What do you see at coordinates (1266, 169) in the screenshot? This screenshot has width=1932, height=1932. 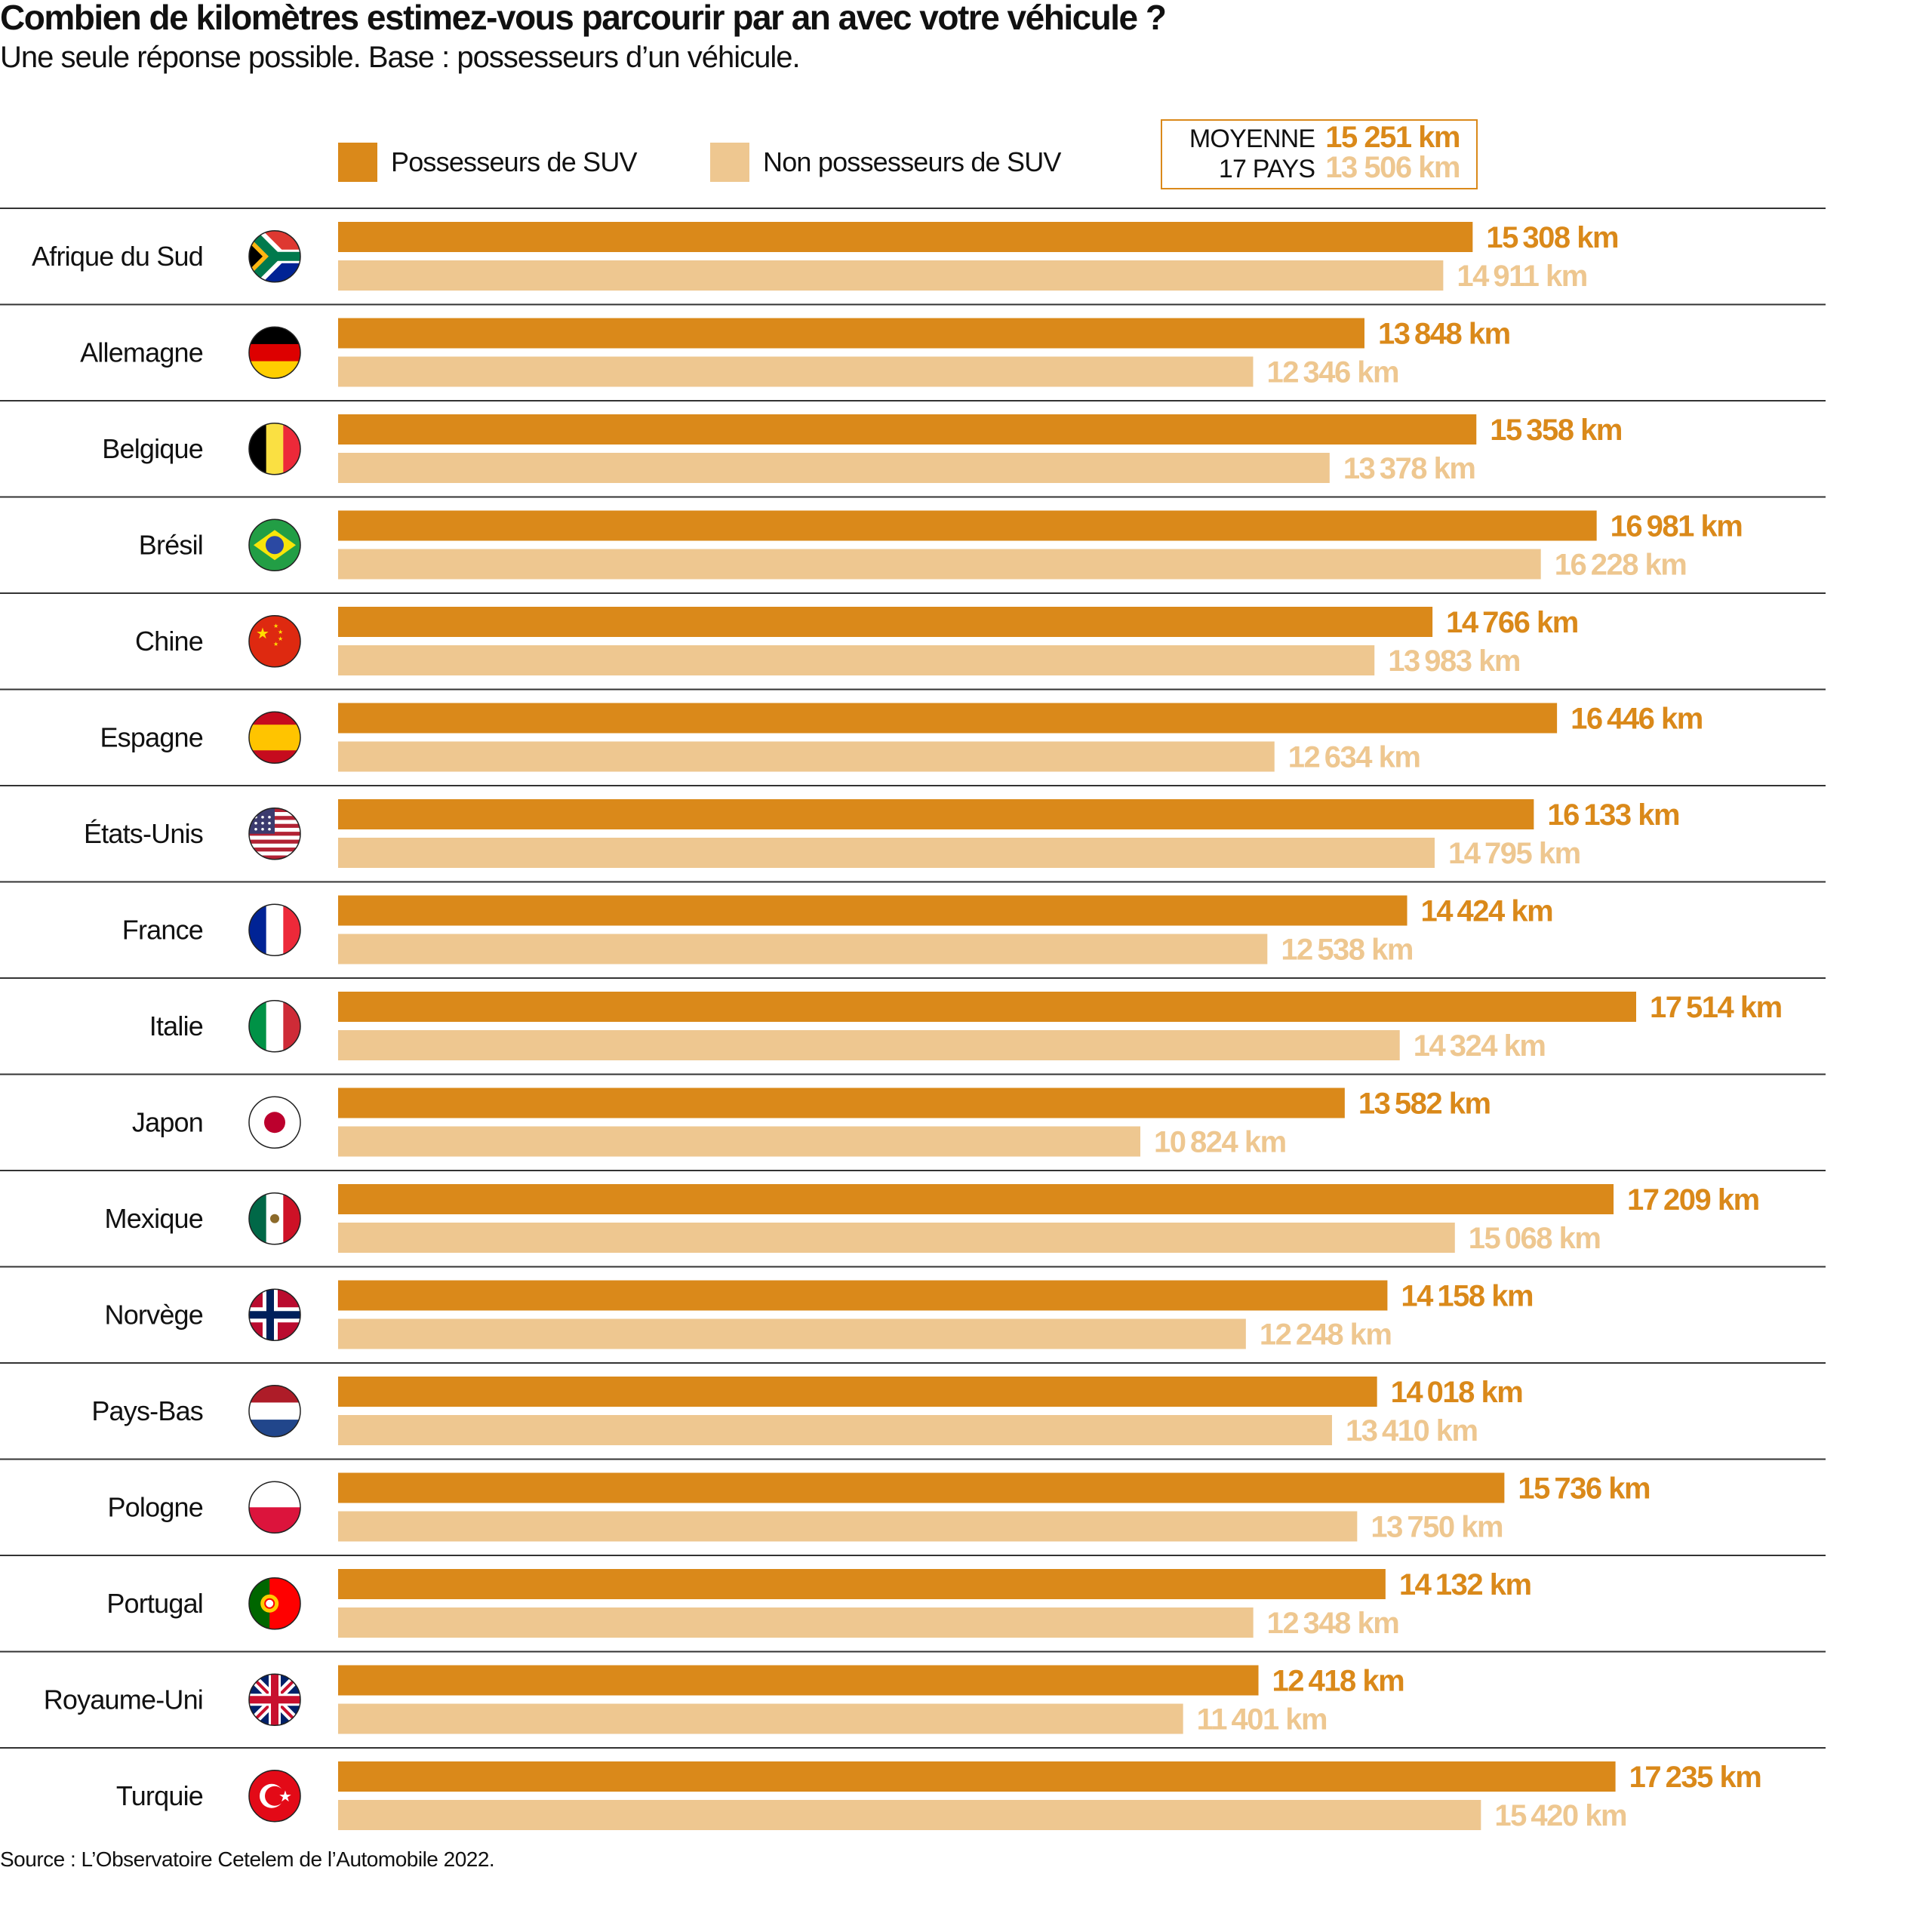 I see `average-label-2: 17 PAYS` at bounding box center [1266, 169].